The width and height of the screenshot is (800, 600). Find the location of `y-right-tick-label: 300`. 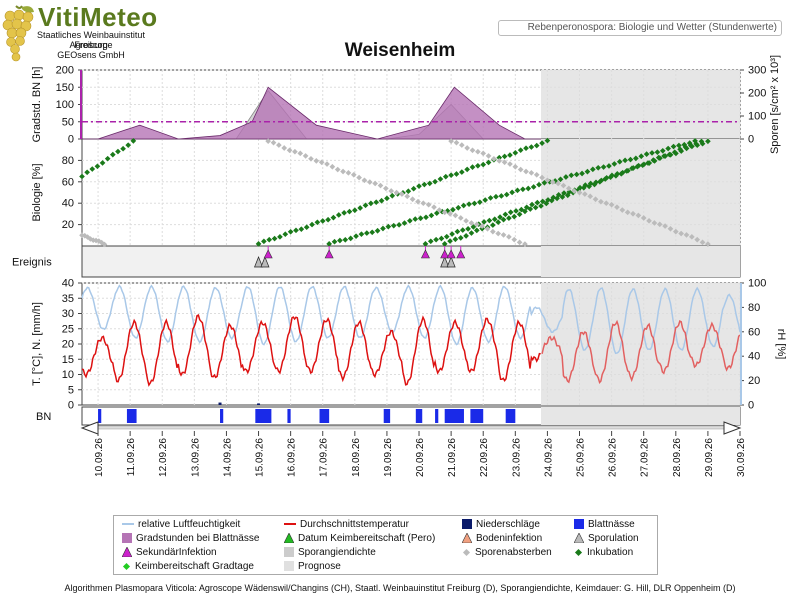

y-right-tick-label: 300 is located at coordinates (757, 71).